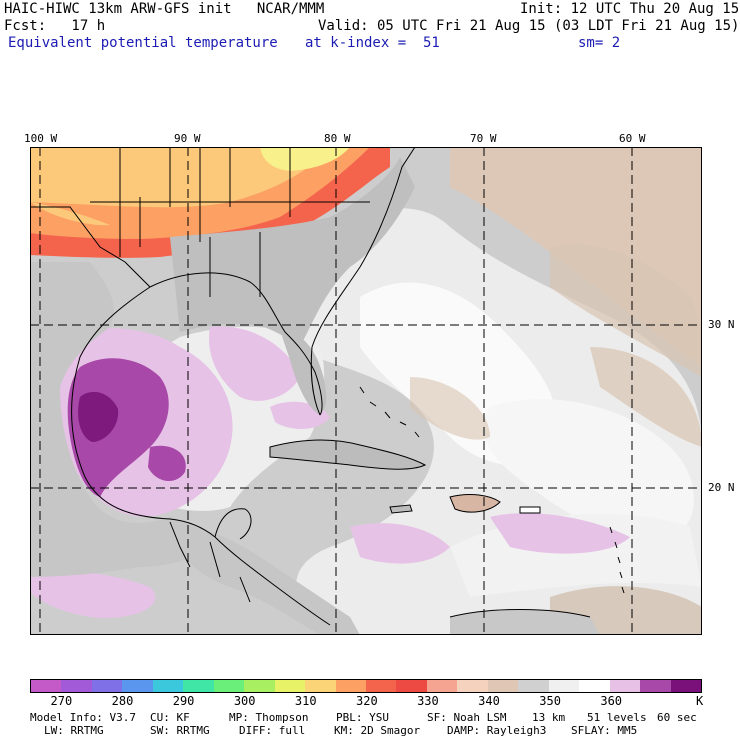  I want to click on purple-light-sw, so click(93, 594).